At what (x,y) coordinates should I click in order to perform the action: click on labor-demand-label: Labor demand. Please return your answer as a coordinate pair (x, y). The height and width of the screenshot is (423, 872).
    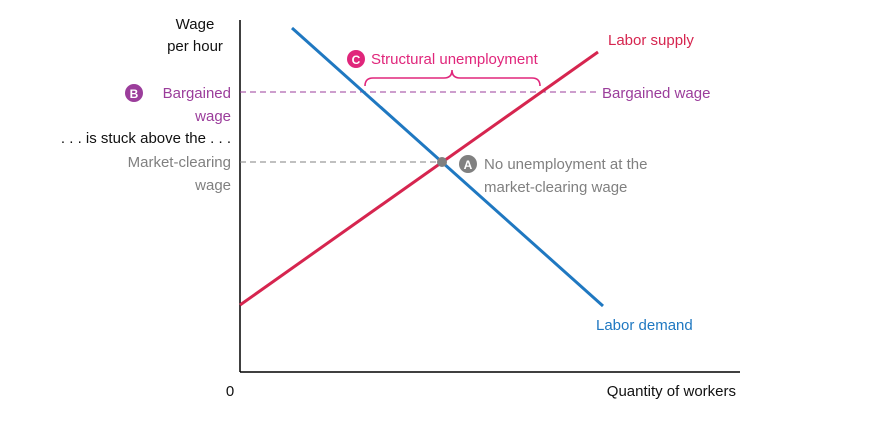
    Looking at the image, I should click on (644, 325).